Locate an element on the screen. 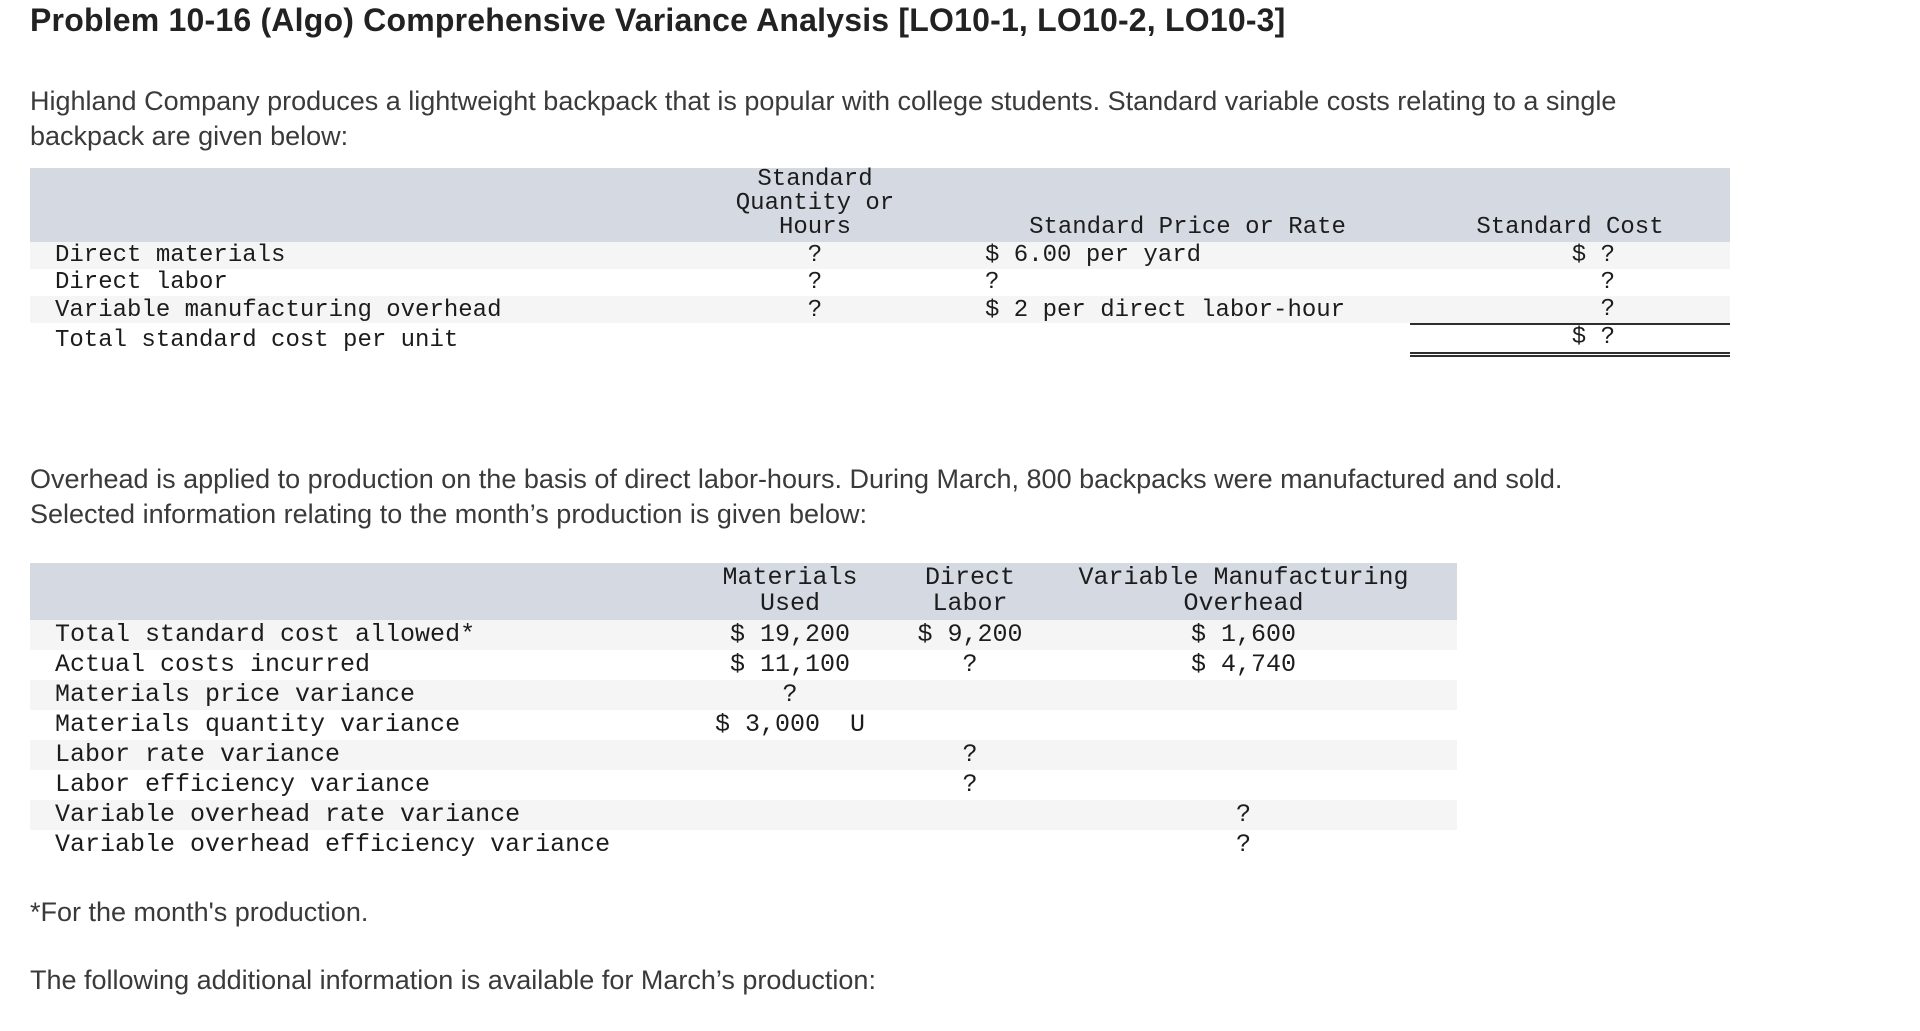  header-direct-labor: Direct Labor is located at coordinates (970, 591).